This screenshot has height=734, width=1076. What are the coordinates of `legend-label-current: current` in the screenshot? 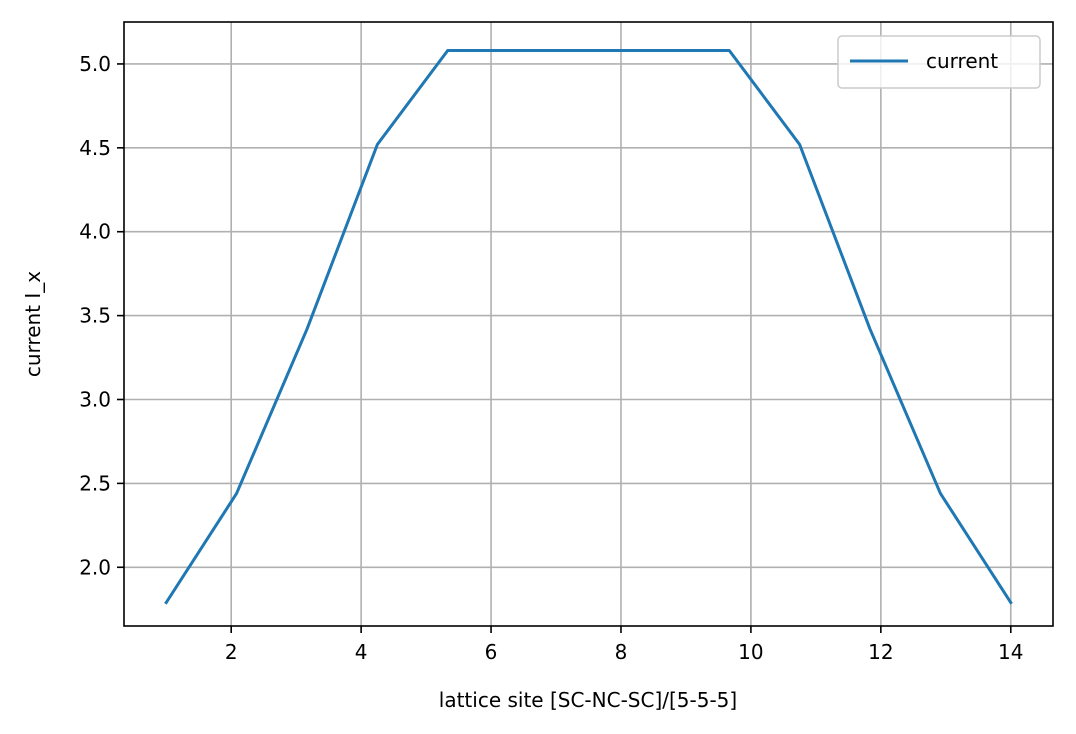 It's located at (962, 61).